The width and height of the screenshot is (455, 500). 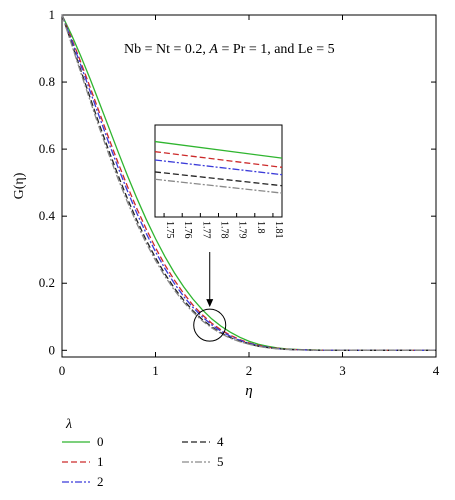 I want to click on legend-title: λ, so click(x=68, y=424).